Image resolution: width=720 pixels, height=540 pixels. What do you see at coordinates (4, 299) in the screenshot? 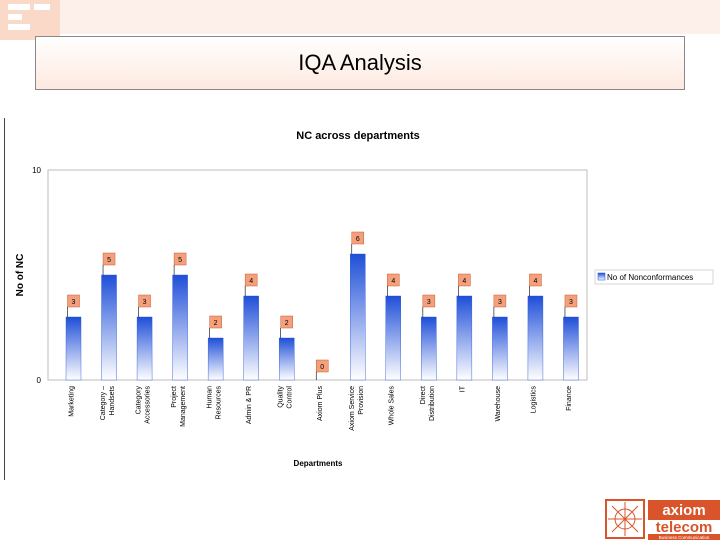
I see `left-divider` at bounding box center [4, 299].